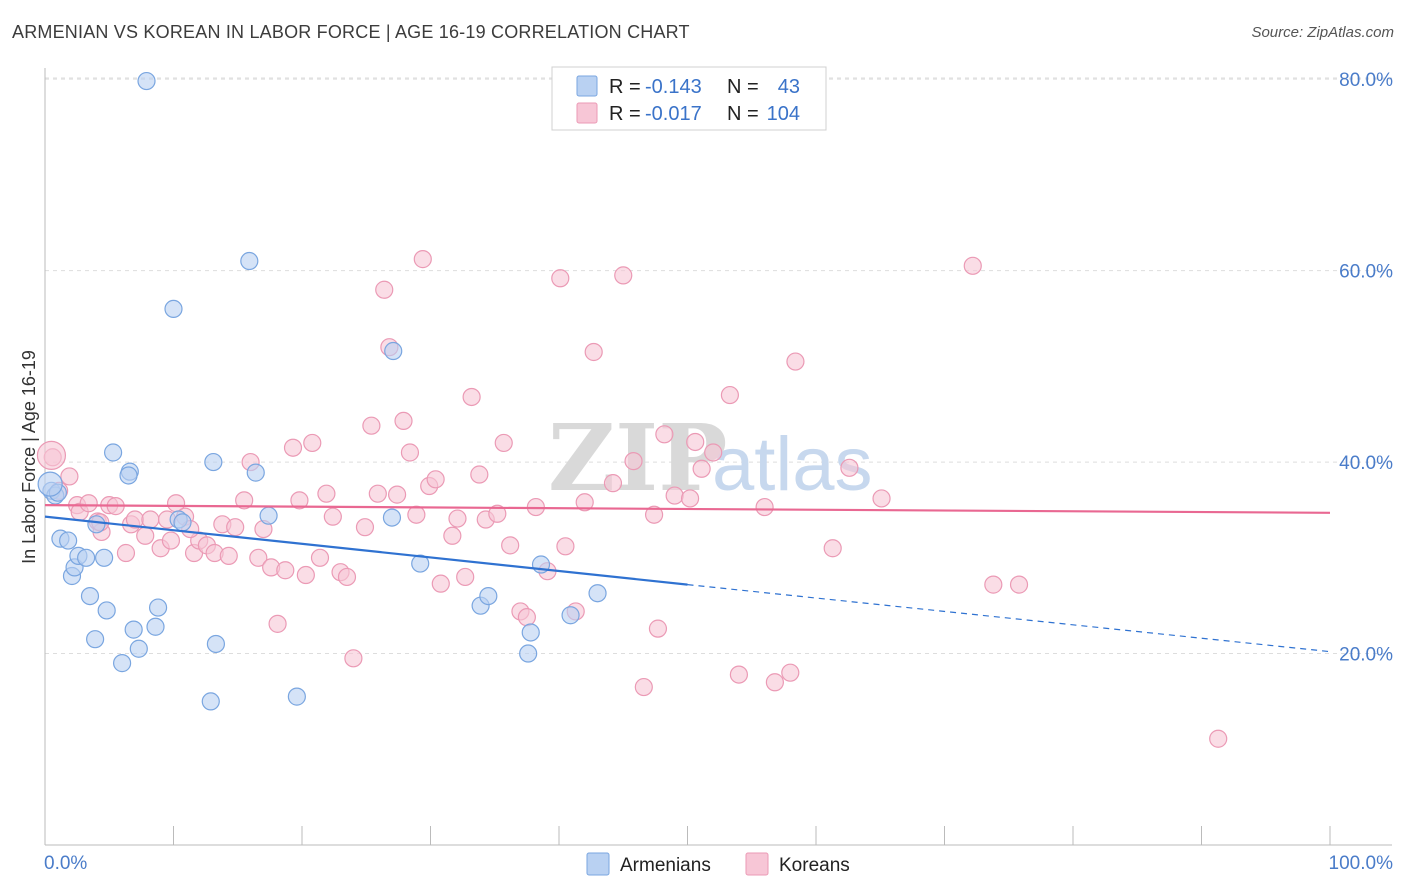  I want to click on legend-box, so click(689, 98).